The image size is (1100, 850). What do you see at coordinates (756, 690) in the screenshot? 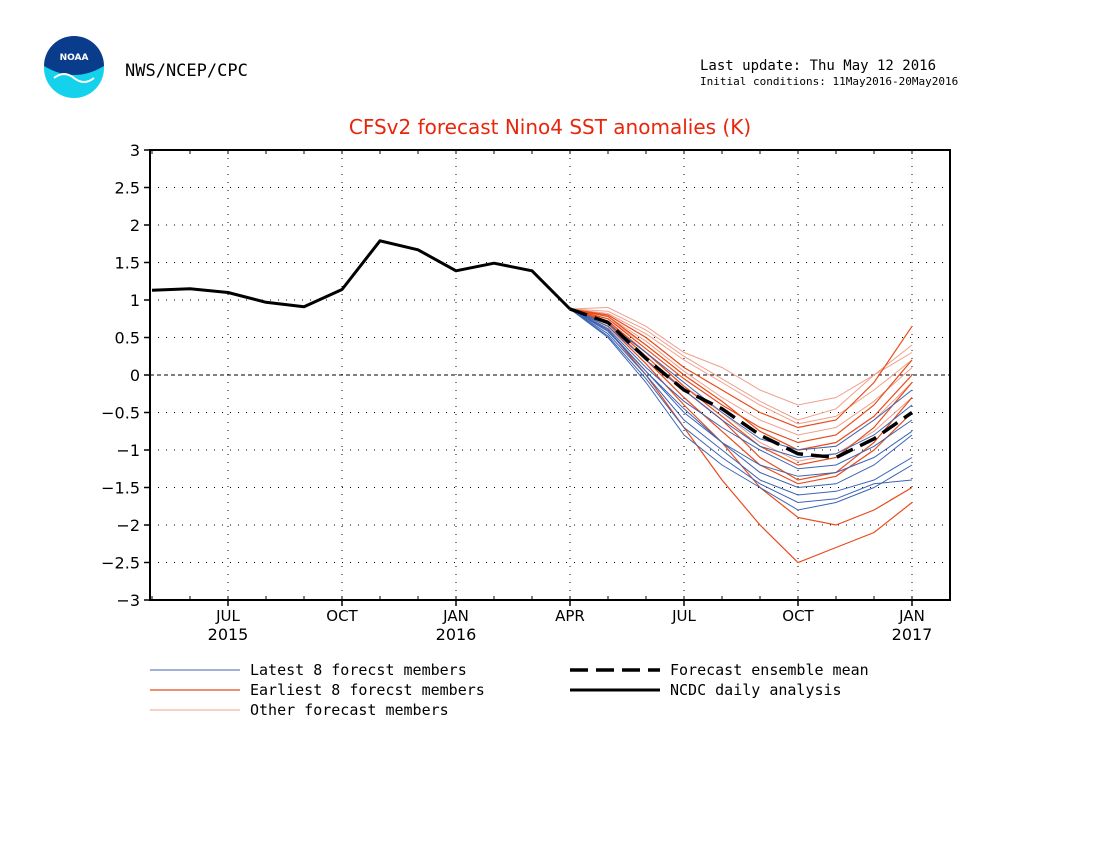
I see `legend-label-analysis: NCDC daily analysis` at bounding box center [756, 690].